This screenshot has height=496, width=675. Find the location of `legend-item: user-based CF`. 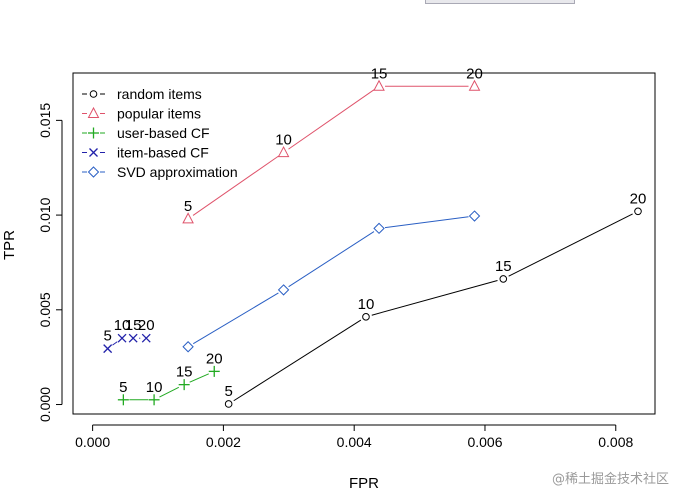

legend-item: user-based CF is located at coordinates (146, 133).